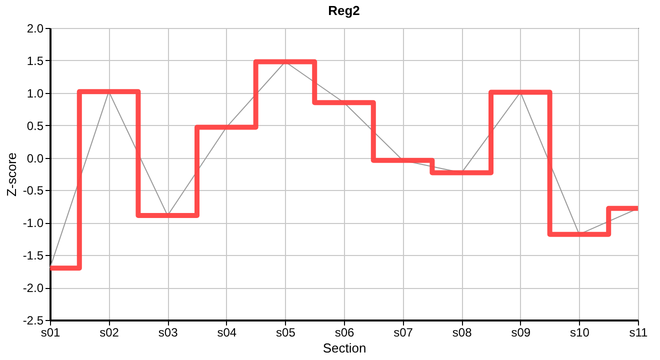 The width and height of the screenshot is (660, 360). What do you see at coordinates (11, 174) in the screenshot?
I see `y-axis-title: Z-score` at bounding box center [11, 174].